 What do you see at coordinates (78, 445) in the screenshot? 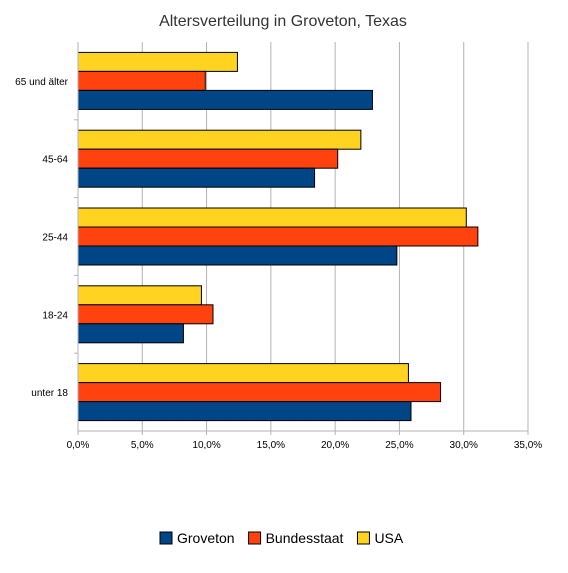
I see `x-tick-label: 0,0%` at bounding box center [78, 445].